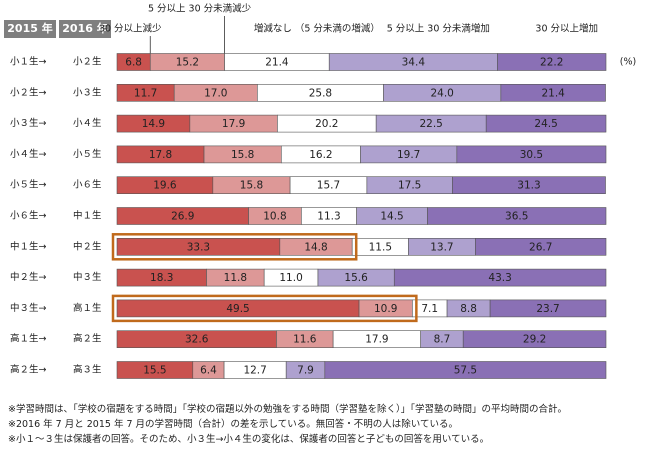 The height and width of the screenshot is (453, 650). Describe the element at coordinates (130, 29) in the screenshot. I see `legend-label-decrease-30plus: 30 分以上減少` at that location.